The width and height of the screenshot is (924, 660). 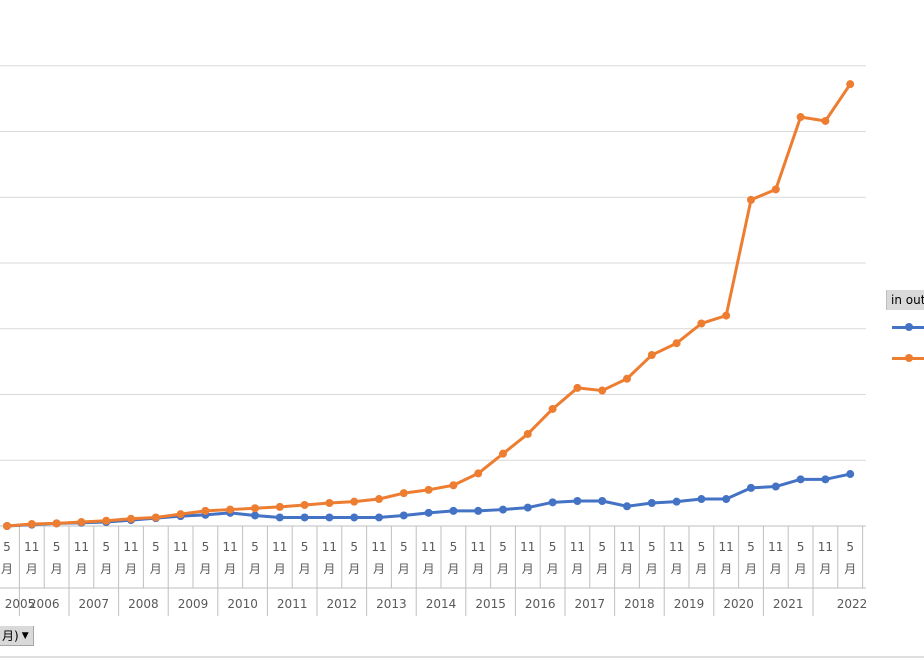 I want to click on date-field-label: 月), so click(x=10, y=636).